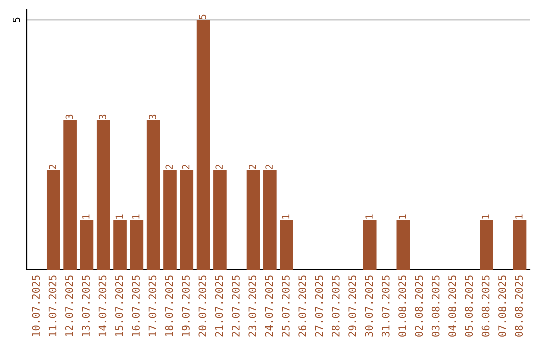 This screenshot has width=540, height=340. Describe the element at coordinates (236, 306) in the screenshot. I see `x-tick-label: 22.07.2025` at that location.